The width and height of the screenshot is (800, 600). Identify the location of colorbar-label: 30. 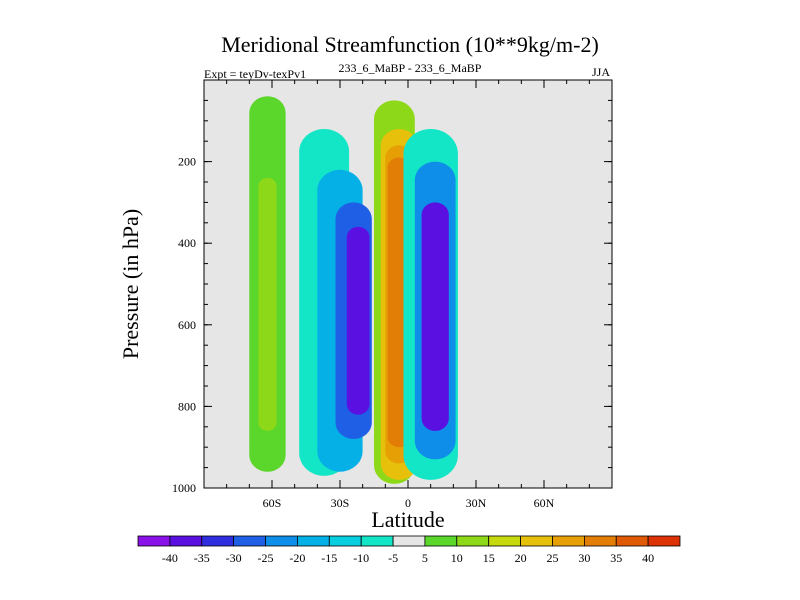
(584, 558).